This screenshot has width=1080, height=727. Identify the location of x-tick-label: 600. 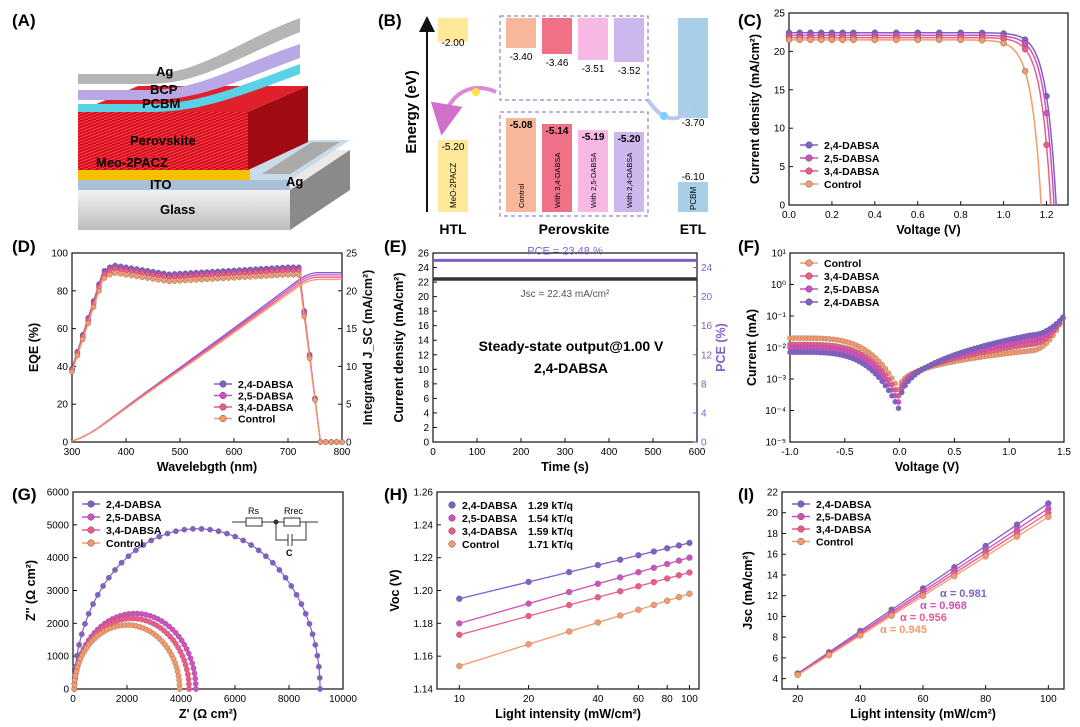
(234, 452).